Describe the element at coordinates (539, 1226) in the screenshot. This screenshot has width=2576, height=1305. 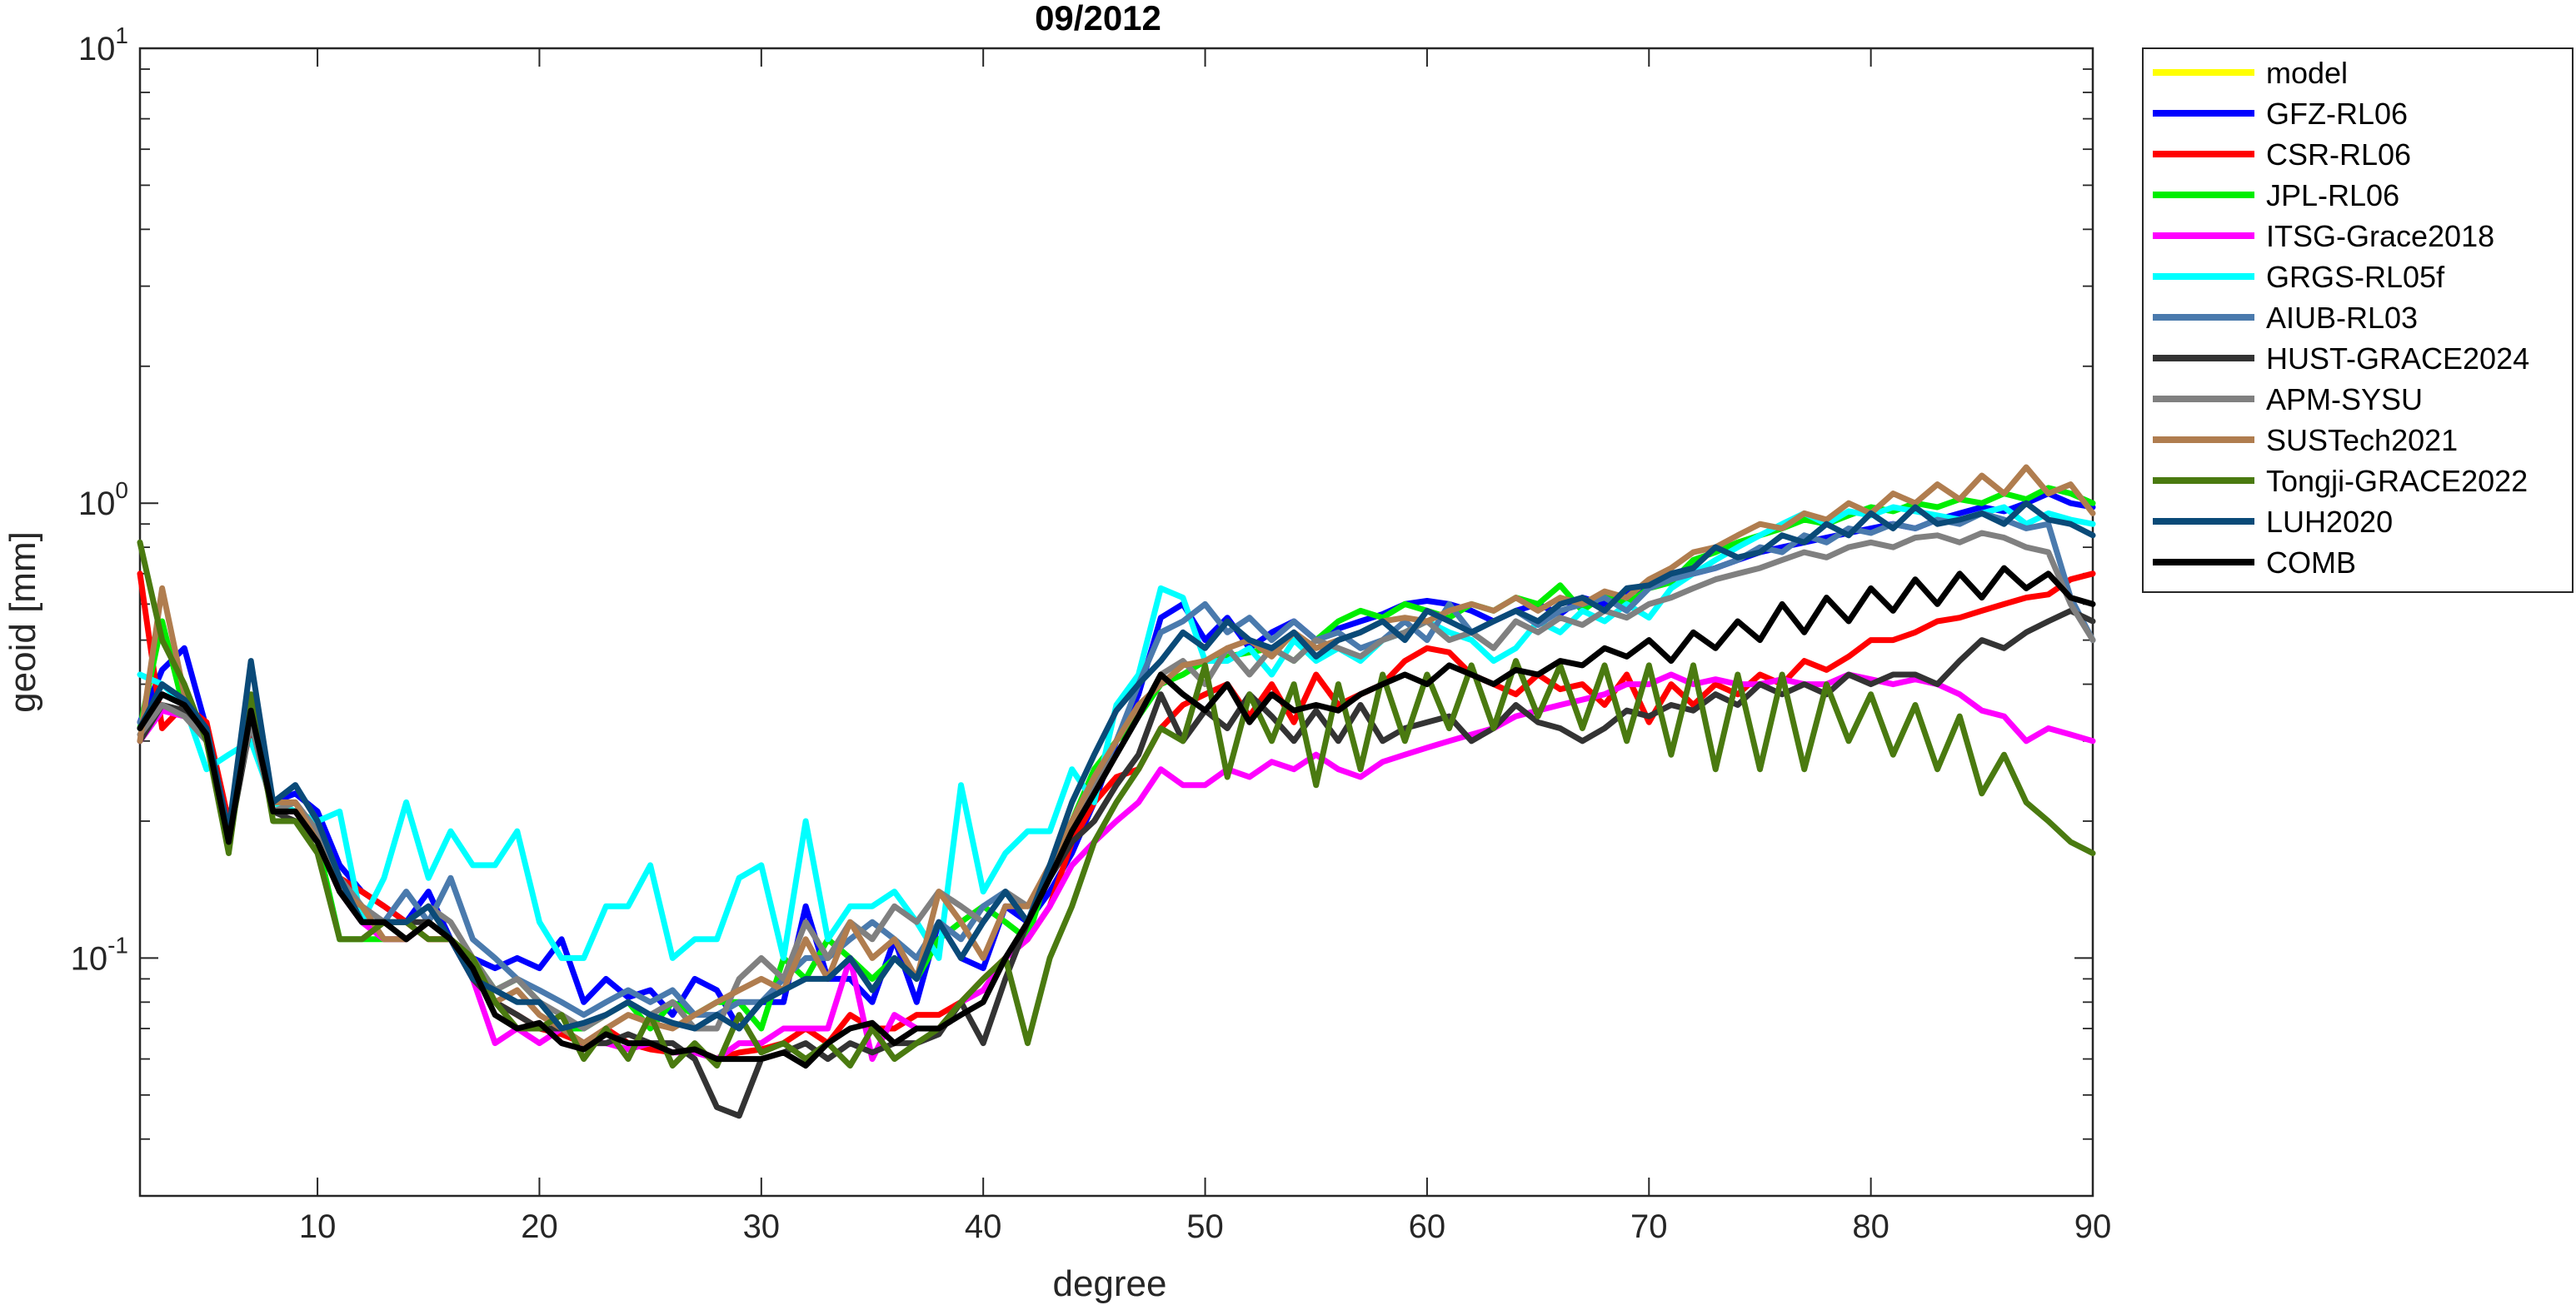
I see `x-tick-label: 20` at that location.